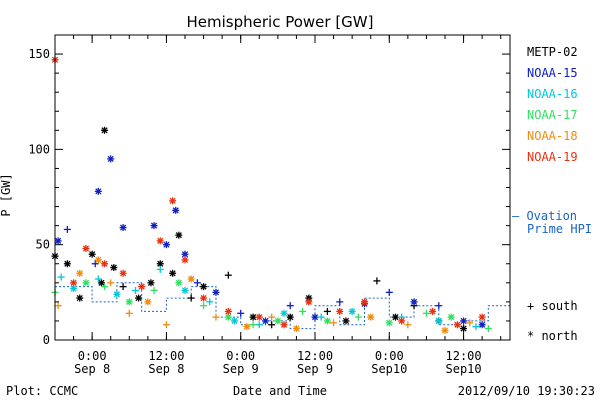  What do you see at coordinates (552, 336) in the screenshot?
I see `legend-marker-north: * north` at bounding box center [552, 336].